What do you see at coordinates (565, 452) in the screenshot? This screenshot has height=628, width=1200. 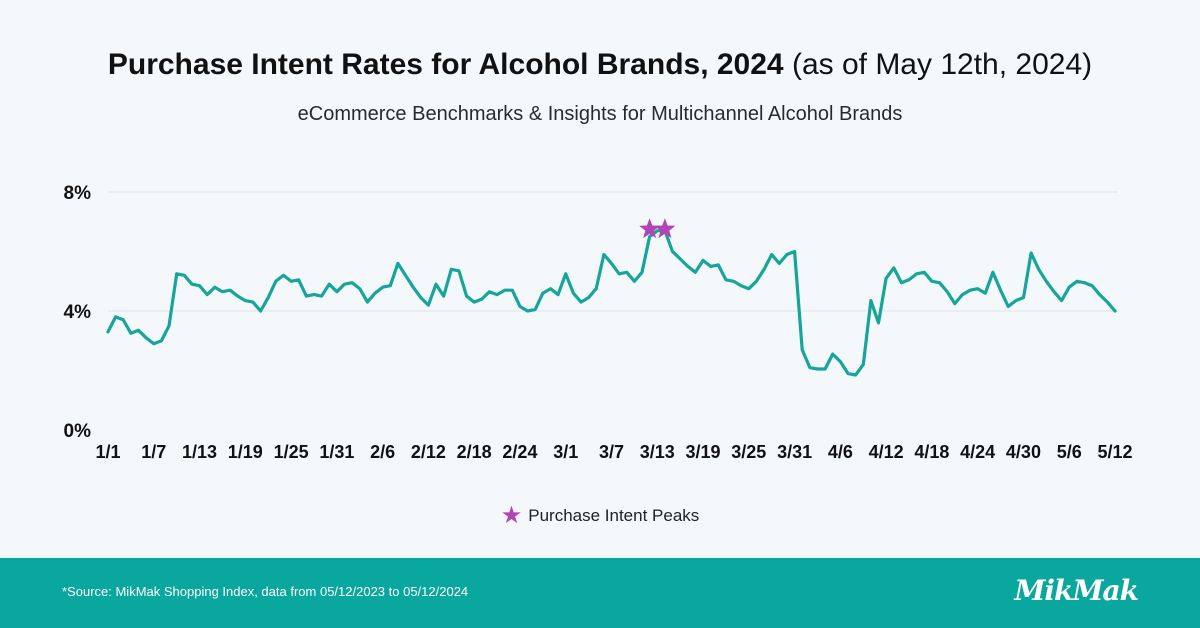 I see `x-tick-label: 3/1` at bounding box center [565, 452].